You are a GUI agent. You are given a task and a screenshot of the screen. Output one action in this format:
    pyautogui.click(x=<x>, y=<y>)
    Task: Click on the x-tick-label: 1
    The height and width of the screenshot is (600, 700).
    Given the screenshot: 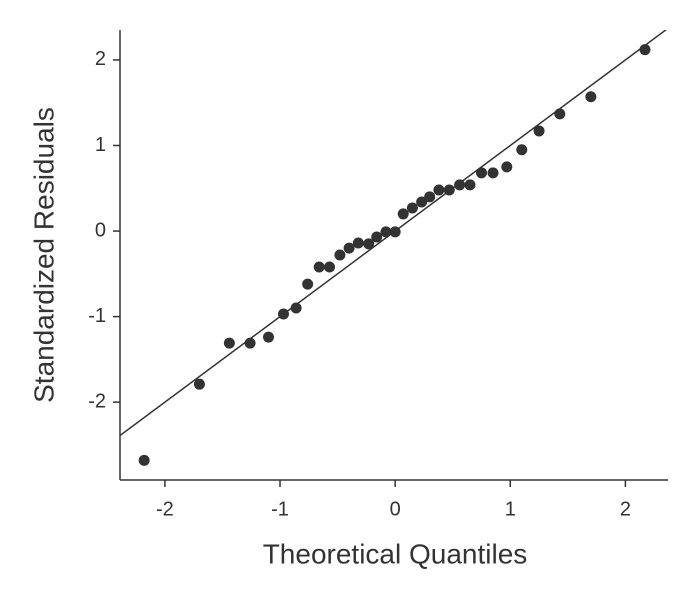 What is the action you would take?
    pyautogui.click(x=510, y=509)
    